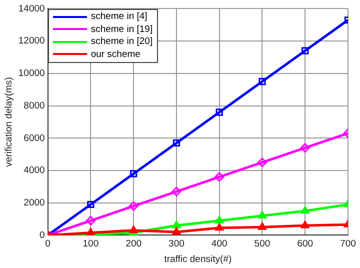 The height and width of the screenshot is (268, 360). I want to click on legend-label: our scheme, so click(115, 54).